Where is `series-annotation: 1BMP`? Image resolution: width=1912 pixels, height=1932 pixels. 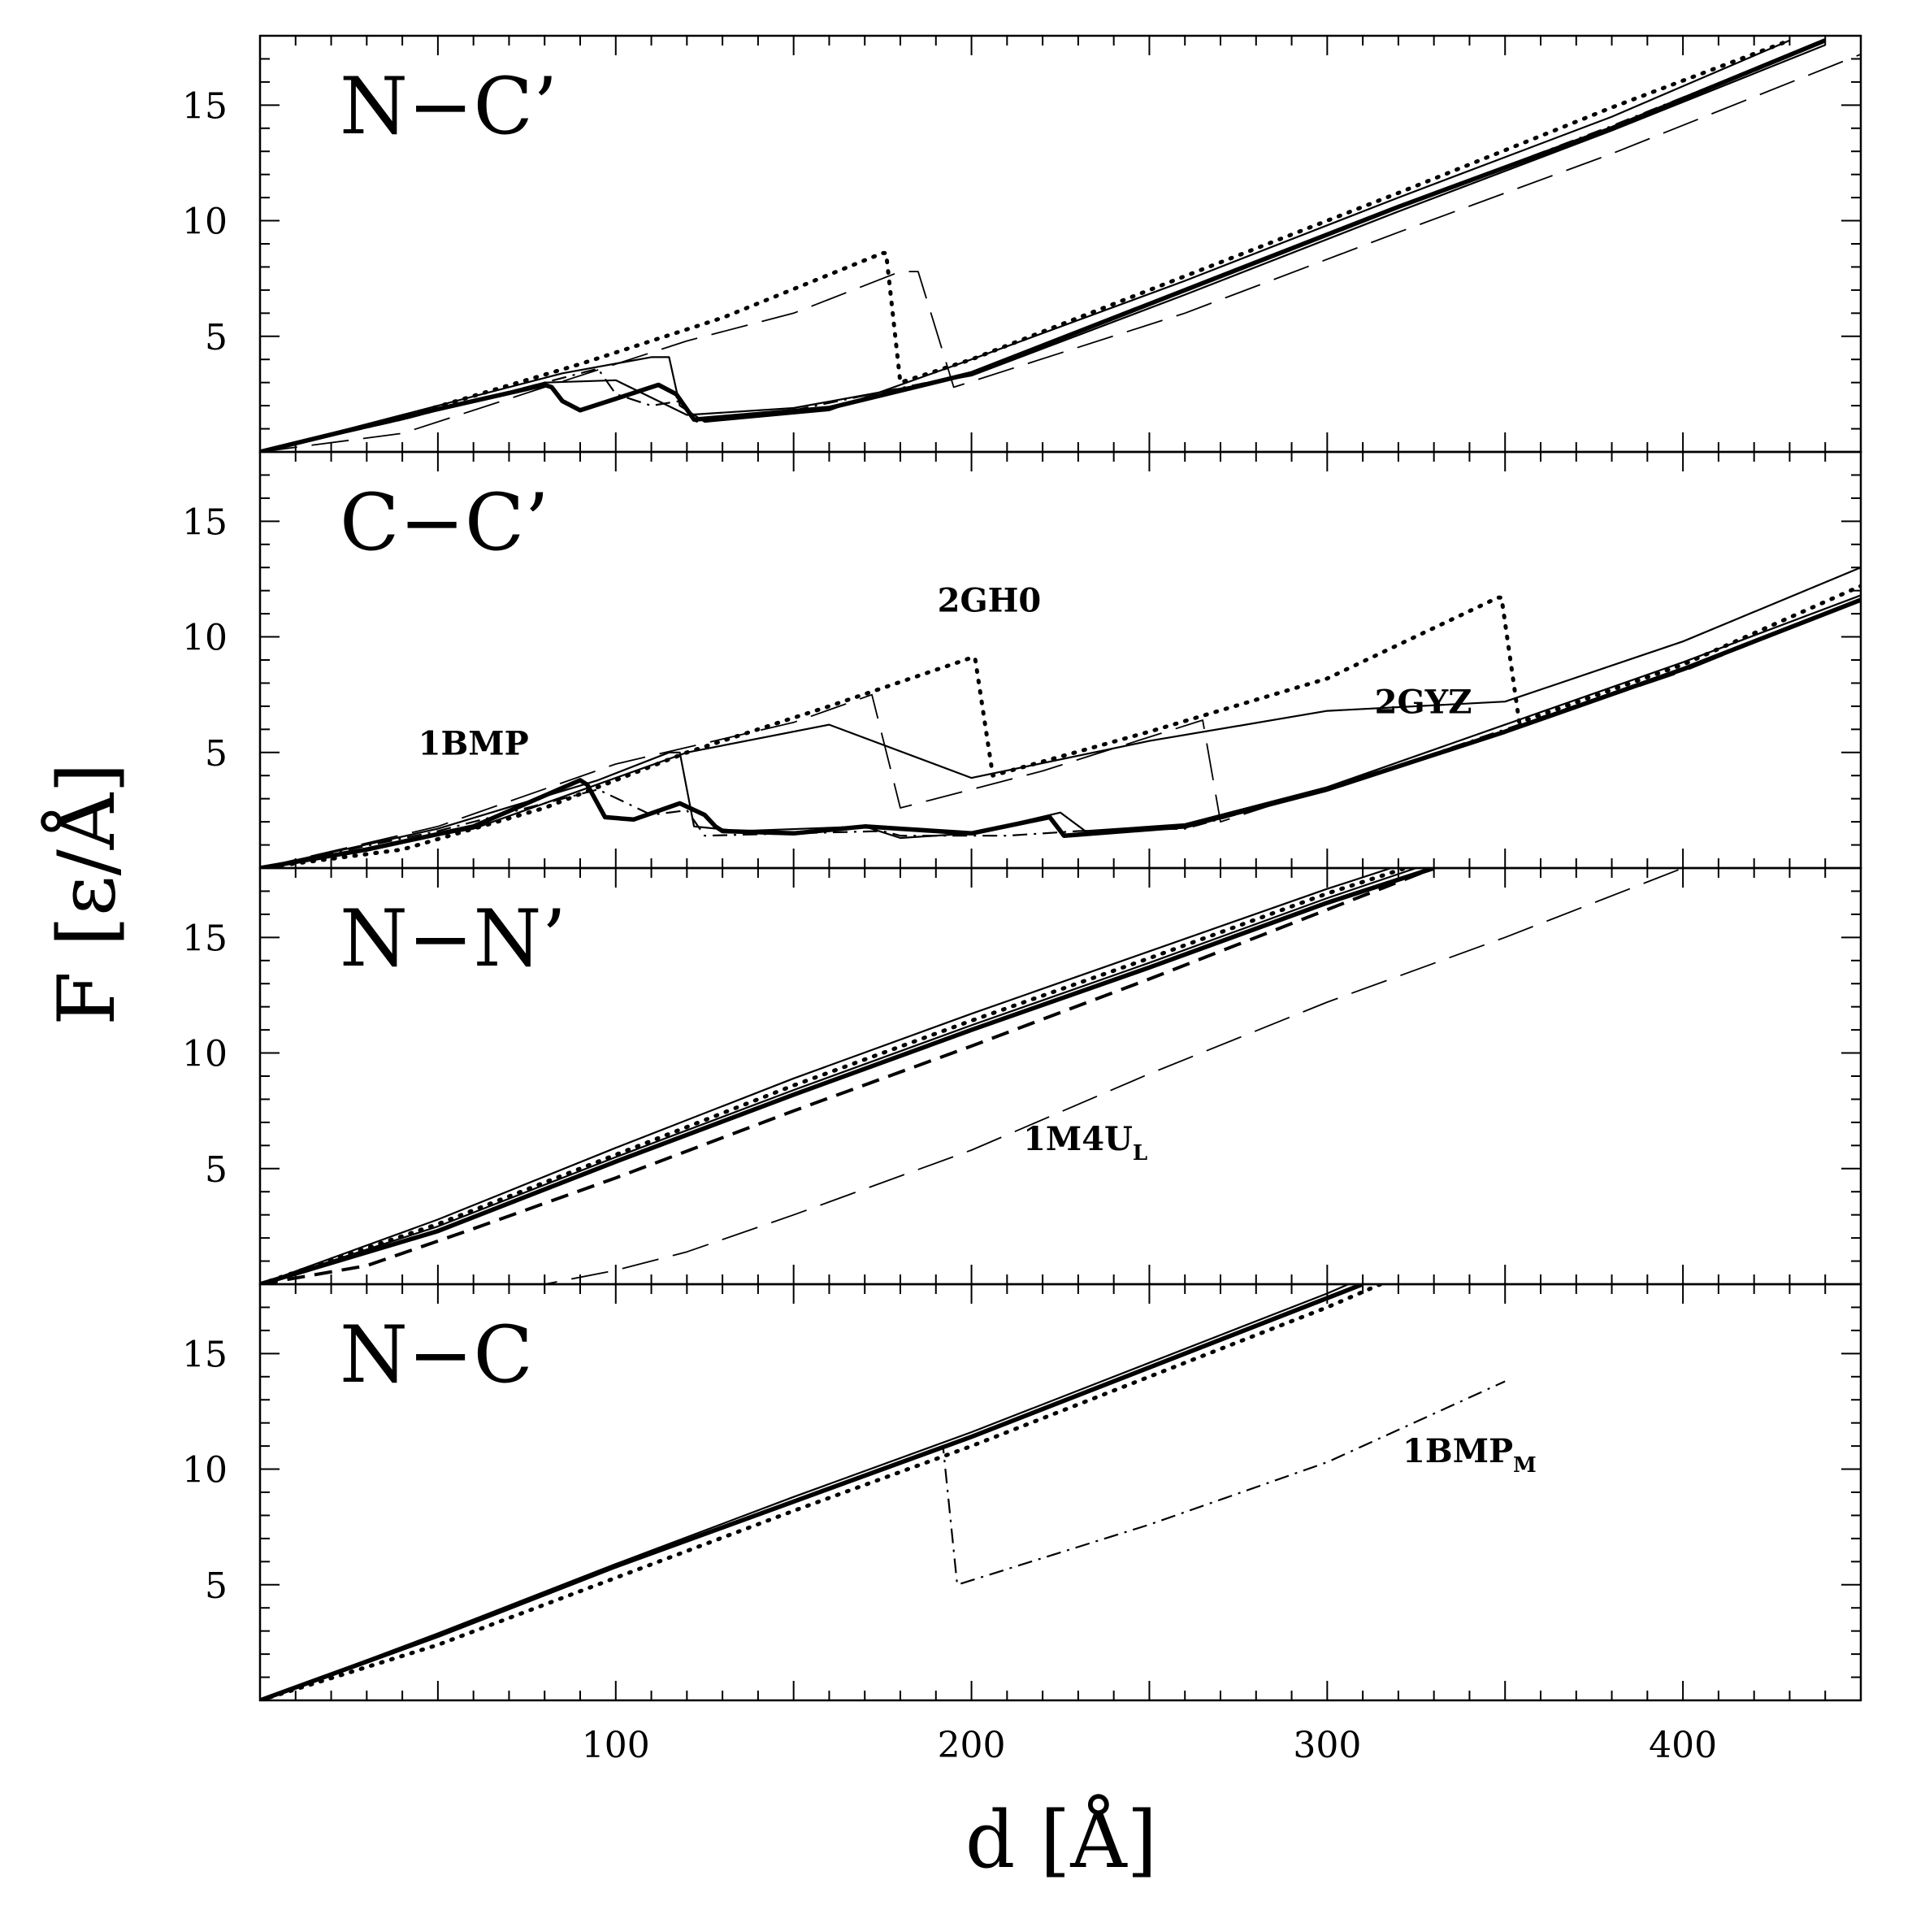 series-annotation: 1BMP is located at coordinates (473, 744).